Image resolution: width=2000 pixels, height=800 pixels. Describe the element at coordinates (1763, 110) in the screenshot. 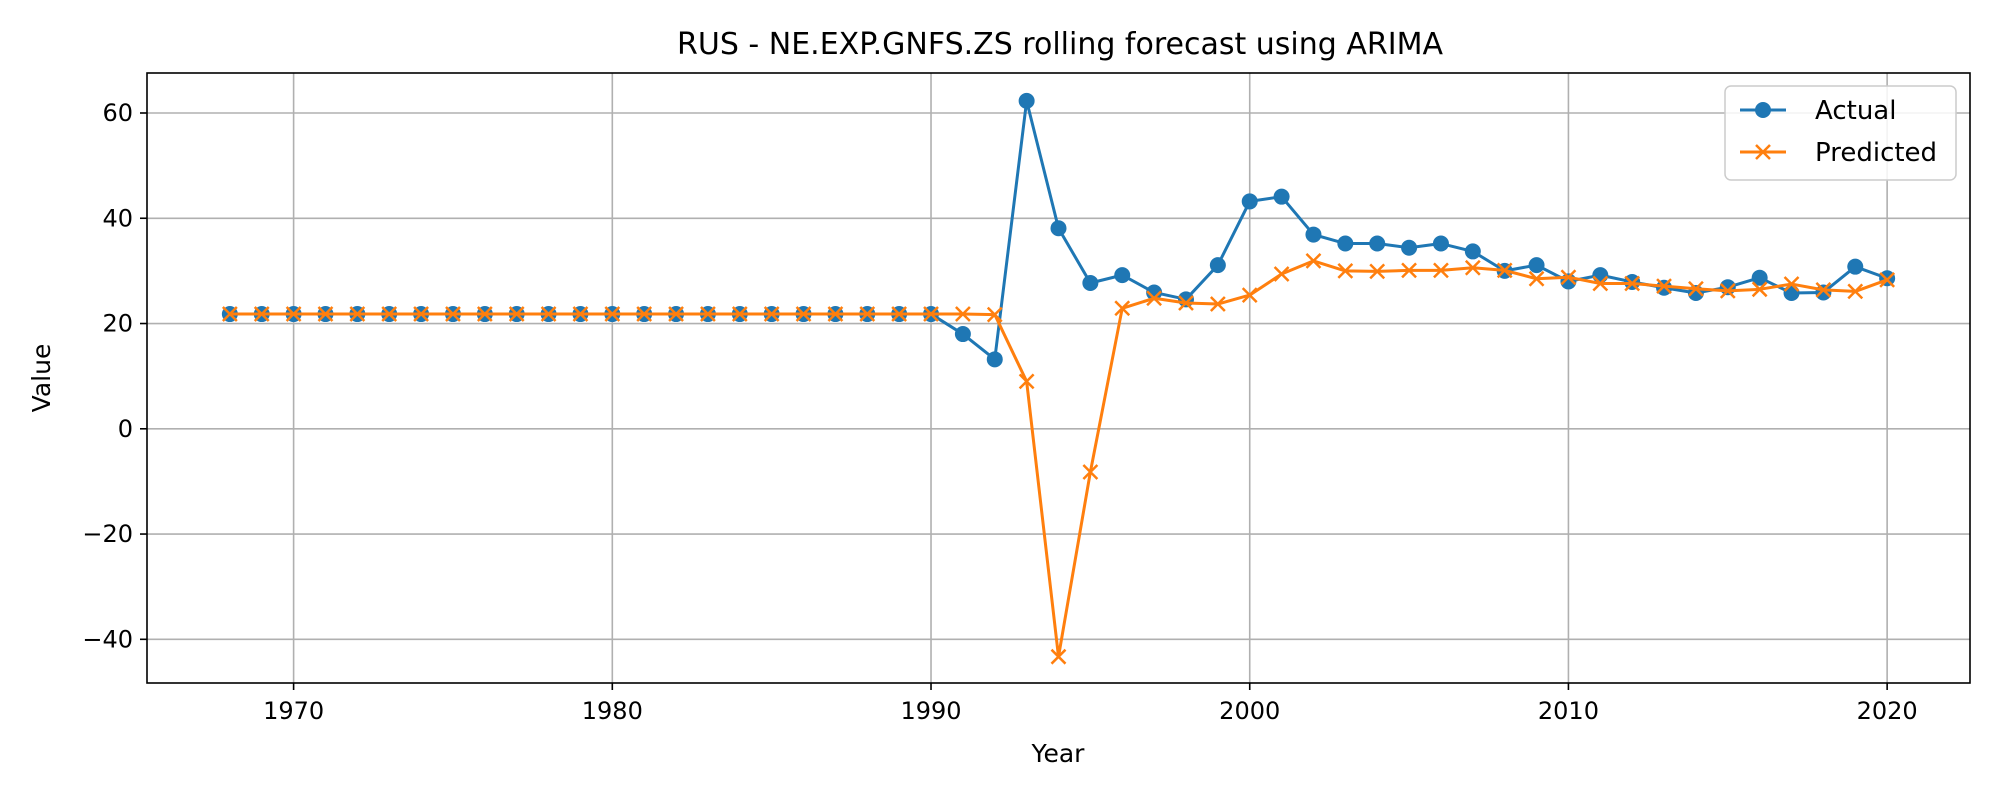

I see `legend-actual-marker` at that location.